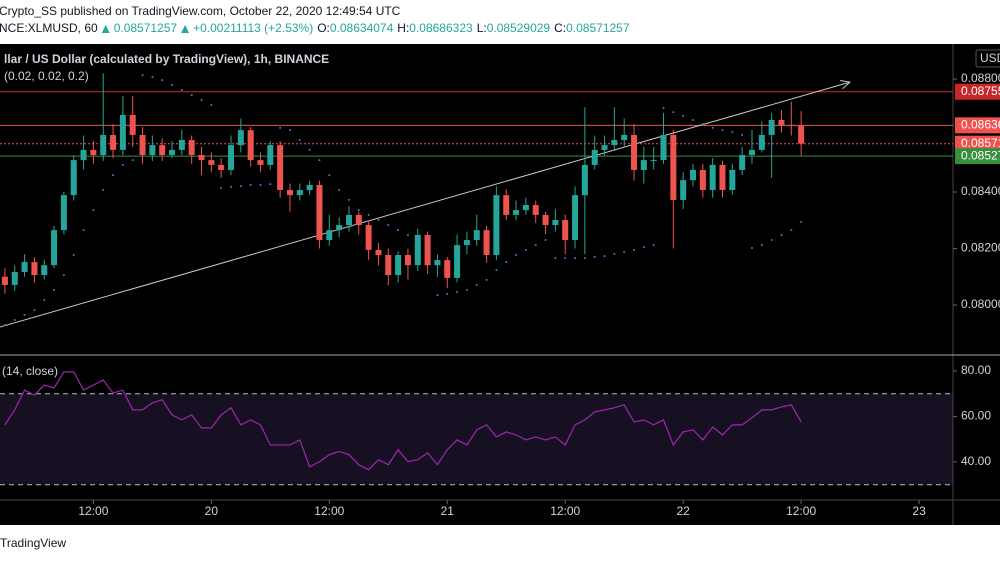 This screenshot has height=562, width=1000. I want to click on trend-arrow-head, so click(846, 84).